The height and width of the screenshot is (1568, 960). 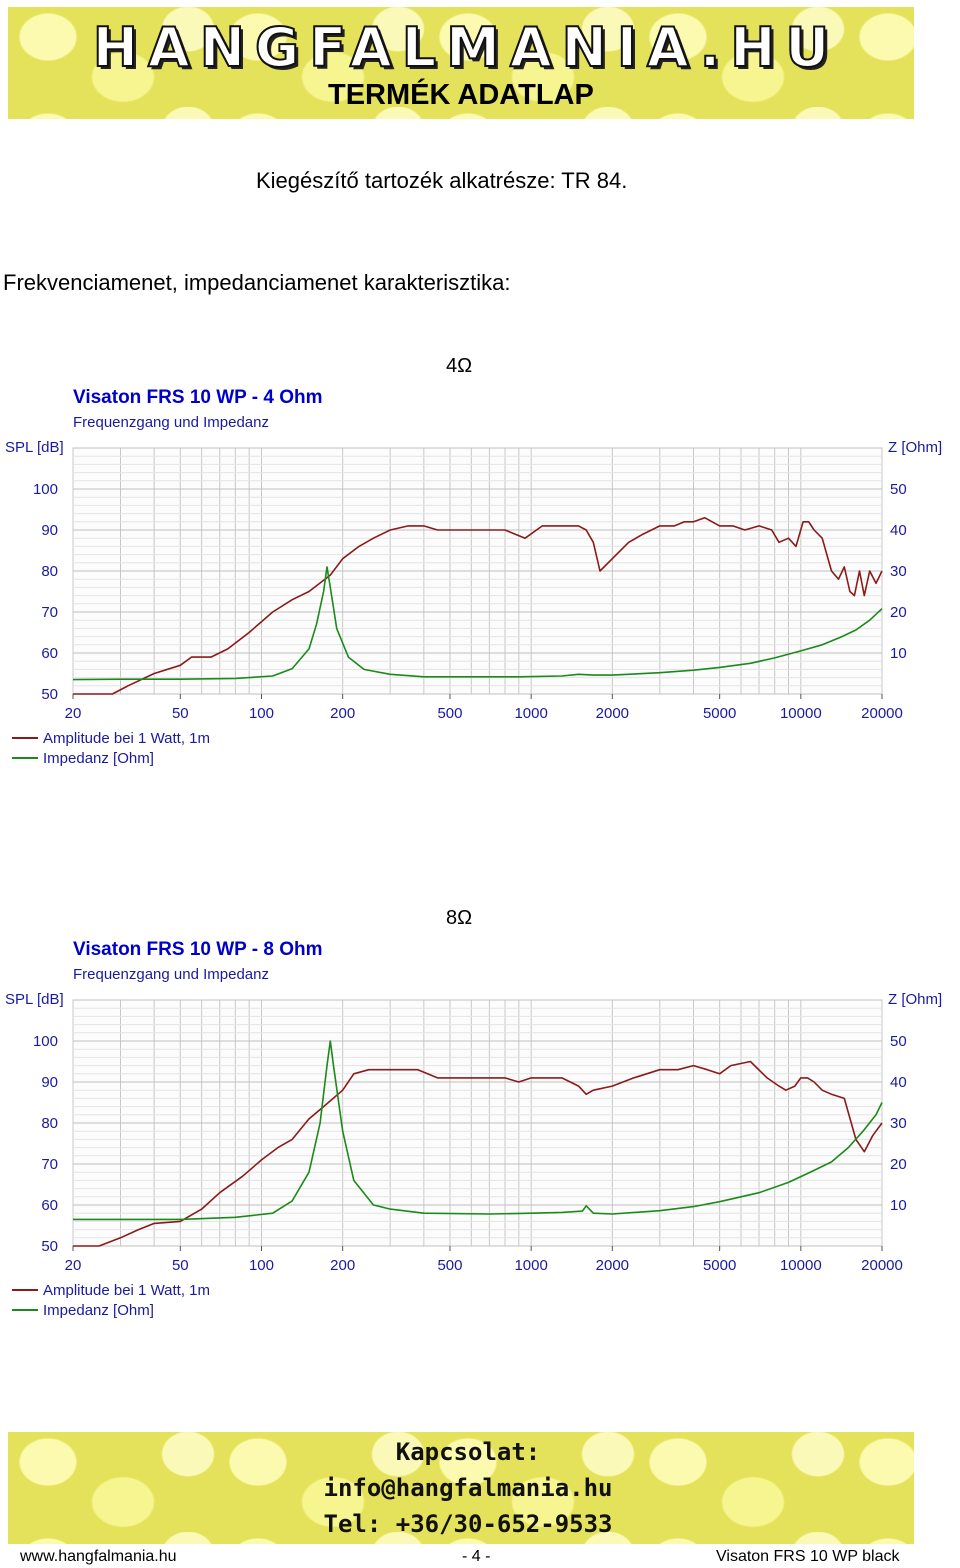 I want to click on footer-url-link: www.hangfalmania.hu, so click(x=98, y=1556).